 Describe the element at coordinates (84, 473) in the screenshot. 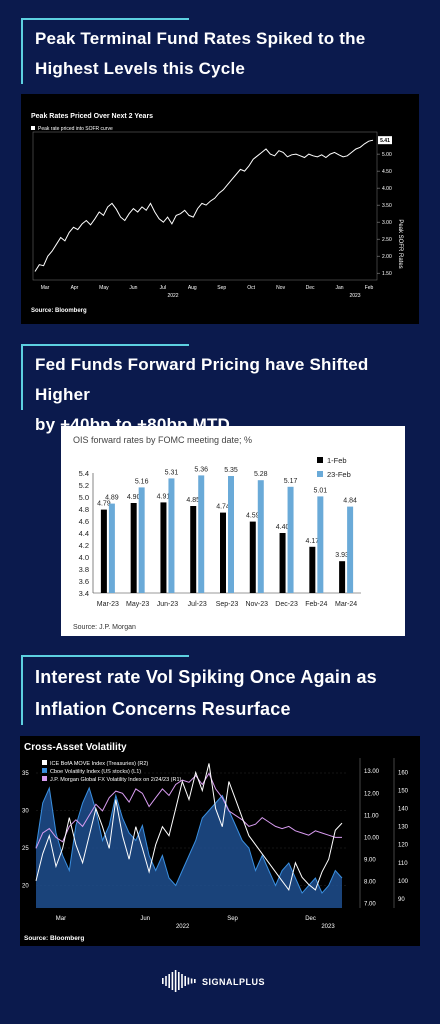

I see `y-tick-label: 5.4` at that location.